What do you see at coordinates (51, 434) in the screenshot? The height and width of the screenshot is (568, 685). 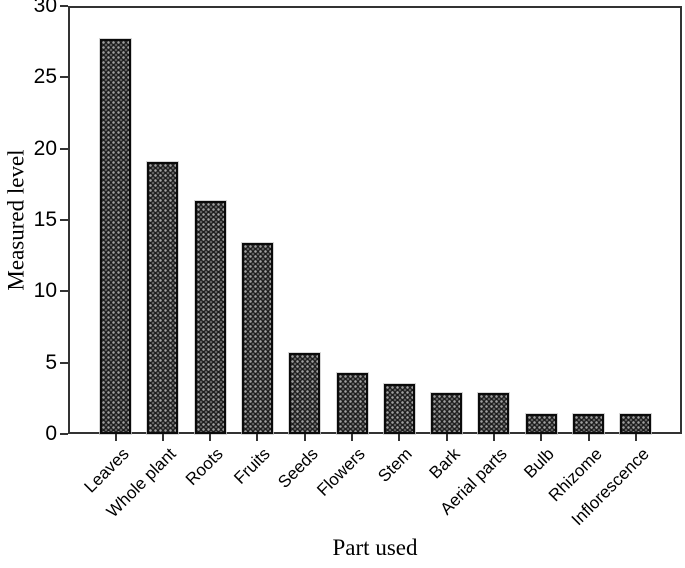 I see `y-tick-label: 0` at bounding box center [51, 434].